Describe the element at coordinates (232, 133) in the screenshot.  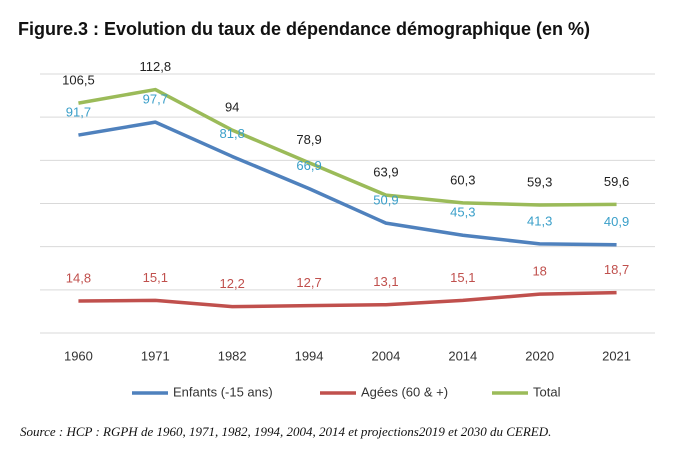
I see `value-label: 81,8` at that location.